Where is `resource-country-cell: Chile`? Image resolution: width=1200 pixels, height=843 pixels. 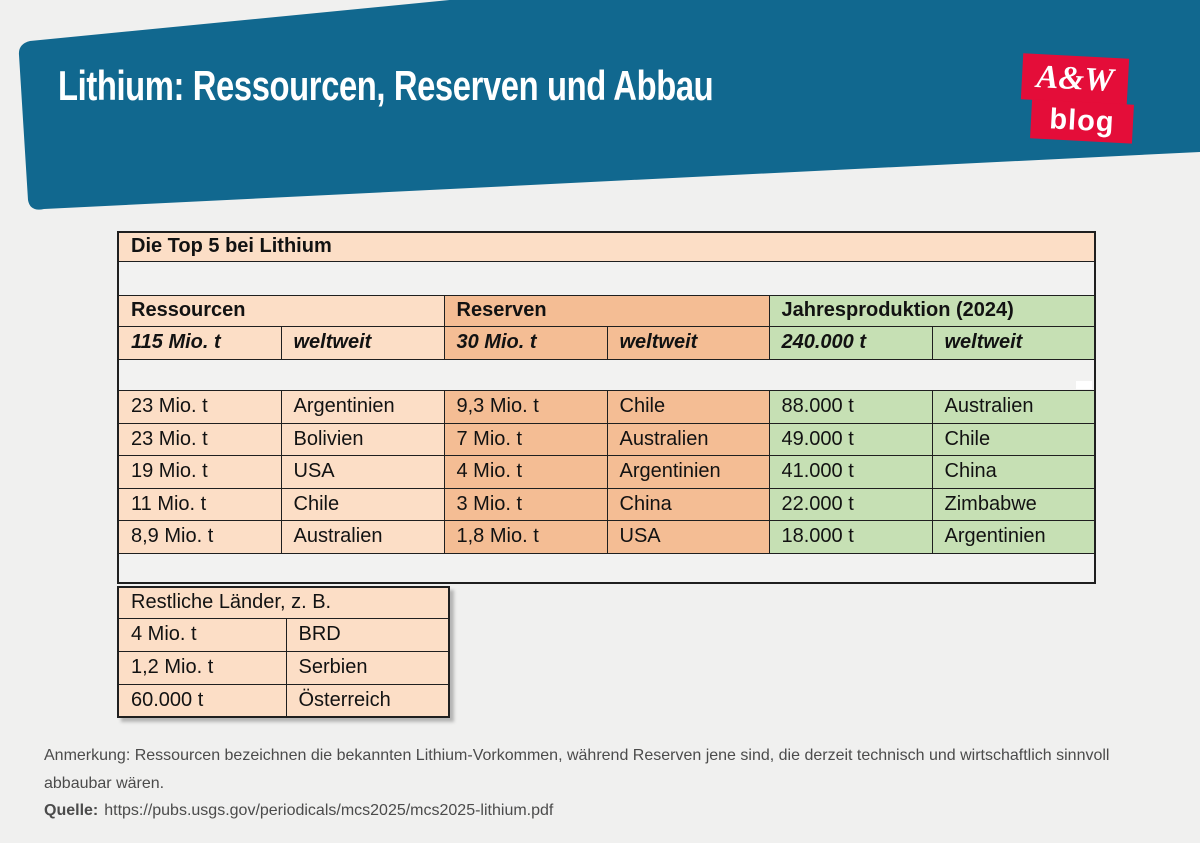 resource-country-cell: Chile is located at coordinates (362, 504).